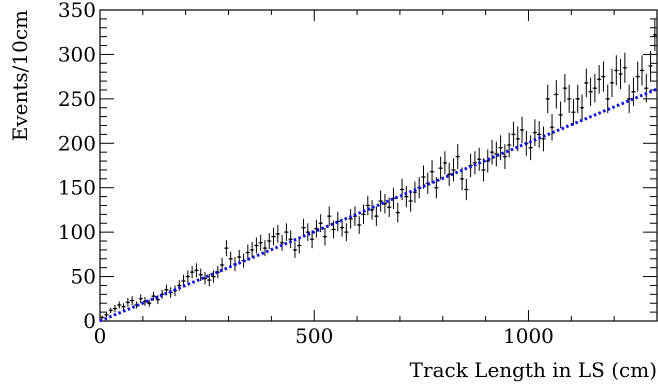  I want to click on y-tick-label: 350, so click(77, 11).